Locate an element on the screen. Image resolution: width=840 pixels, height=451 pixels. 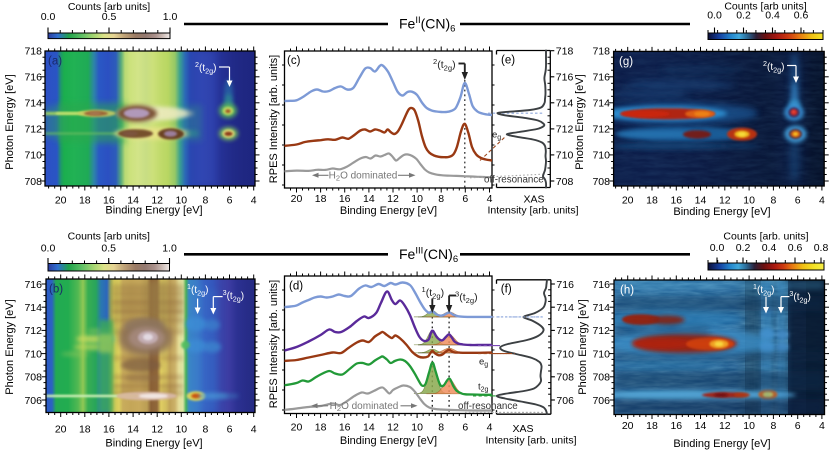
svg-text: (a) is located at coordinates (55, 62).